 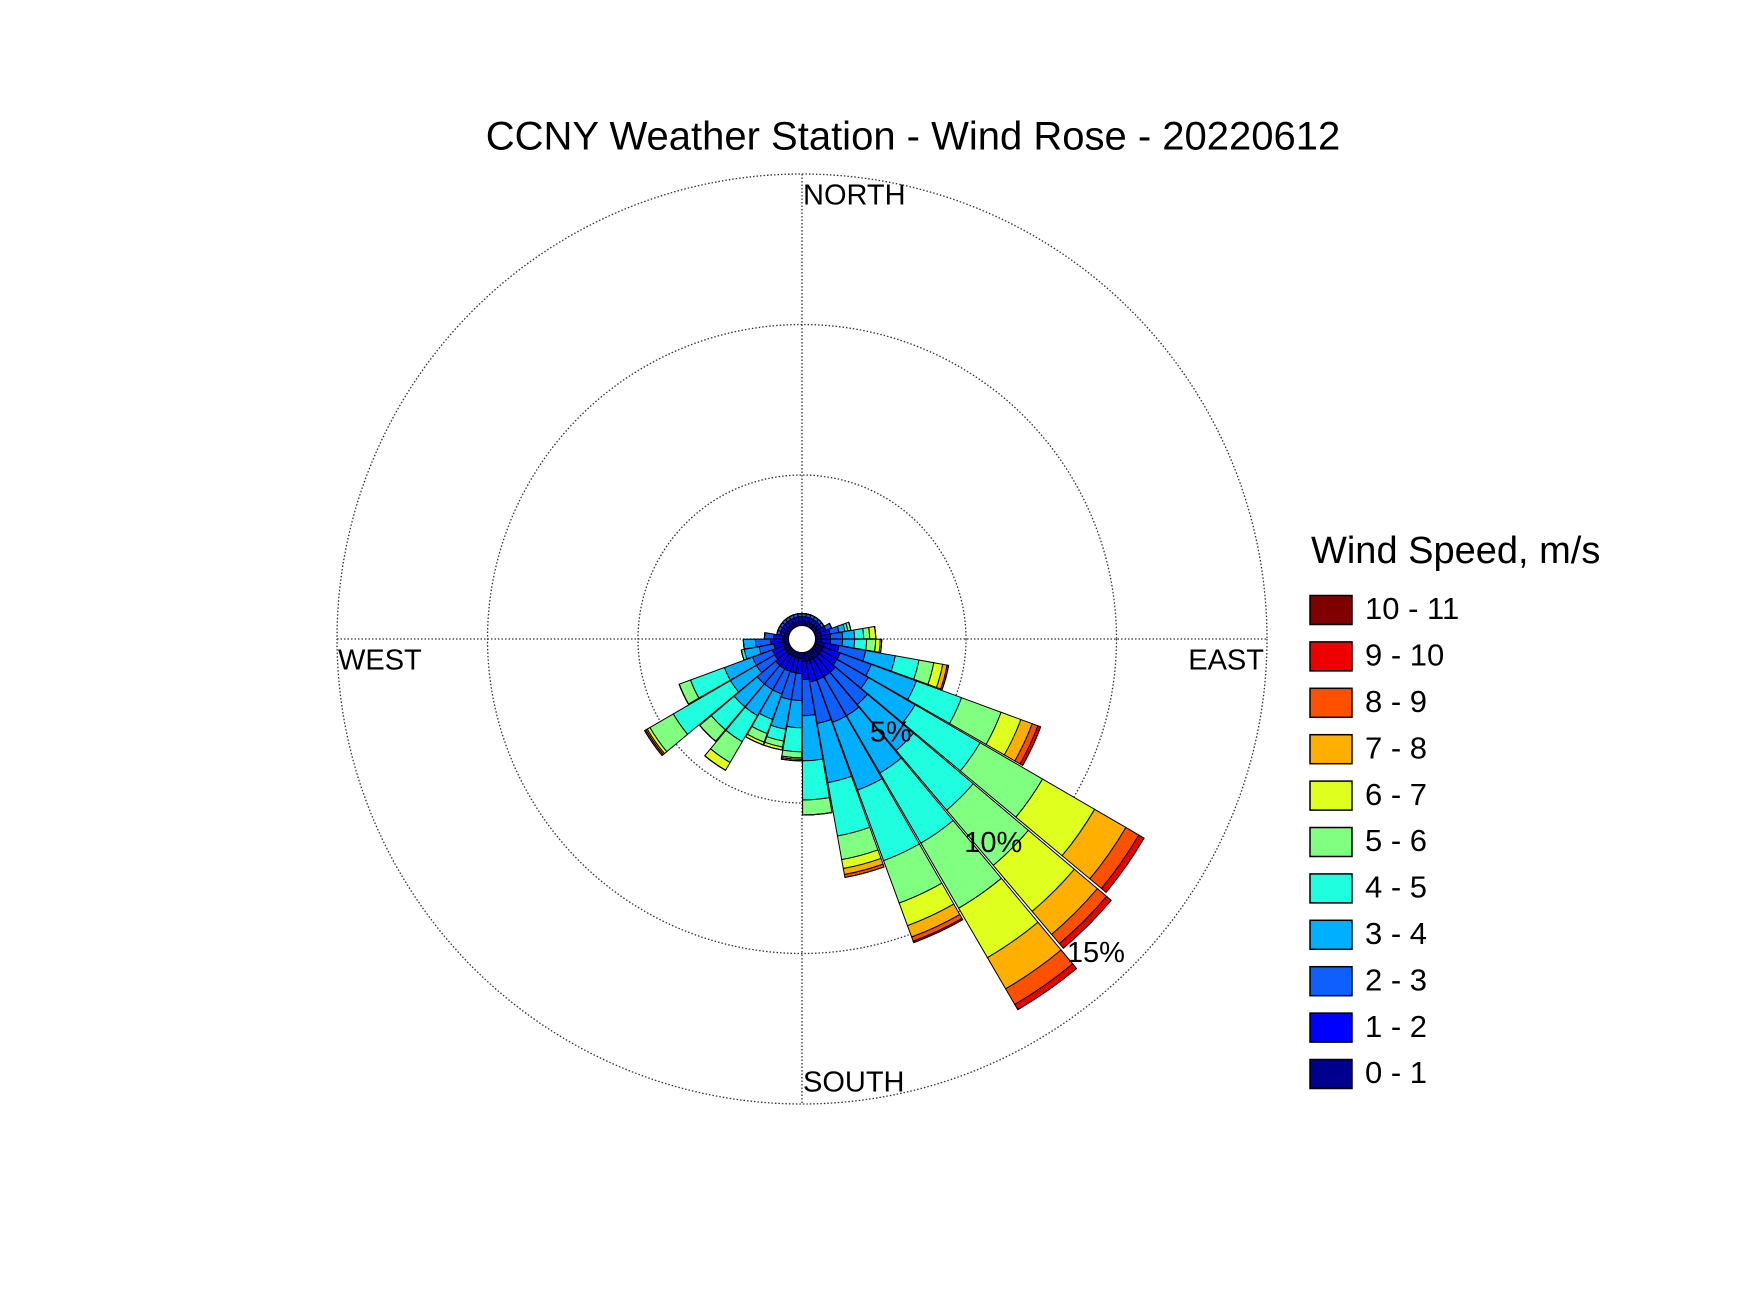 What do you see at coordinates (1396, 747) in the screenshot?
I see `legend-label: 7 - 8` at bounding box center [1396, 747].